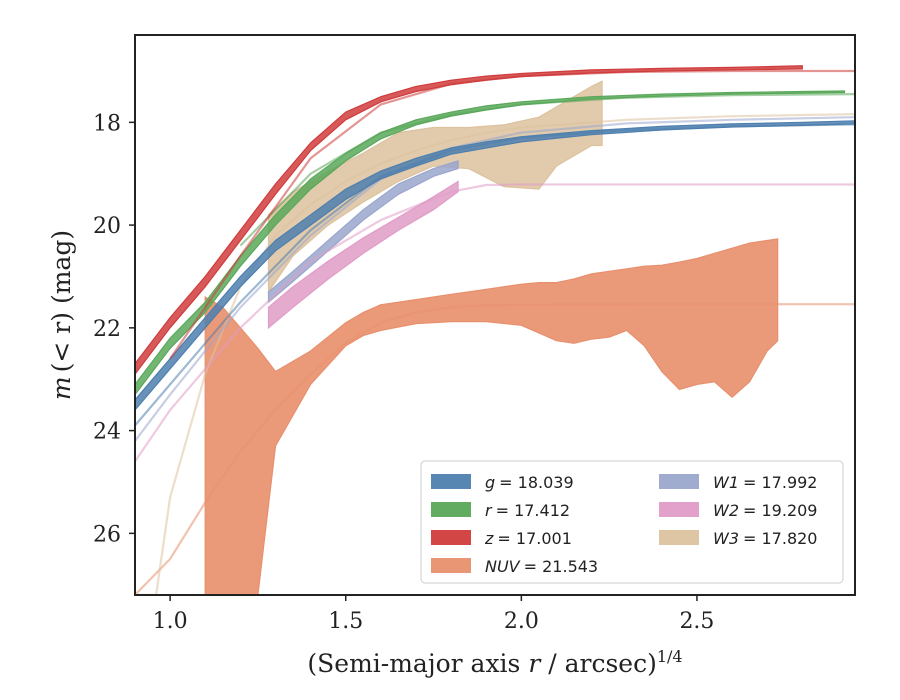  Describe the element at coordinates (529, 482) in the screenshot. I see `legend-label-g: g = 18.039` at that location.